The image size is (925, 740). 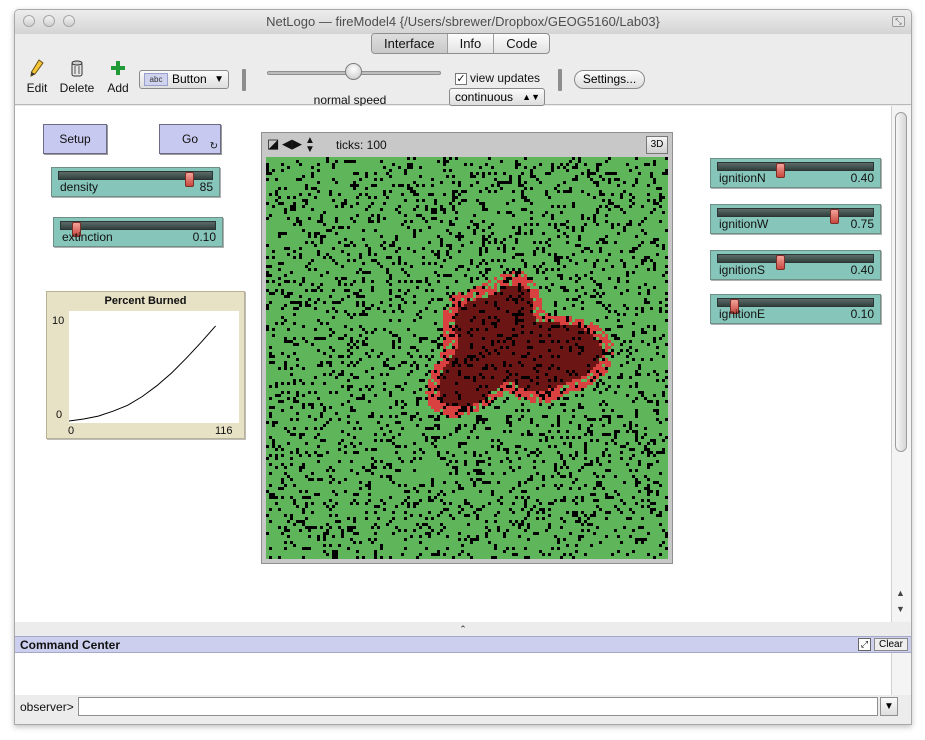 I want to click on slider-name: density, so click(x=79, y=187).